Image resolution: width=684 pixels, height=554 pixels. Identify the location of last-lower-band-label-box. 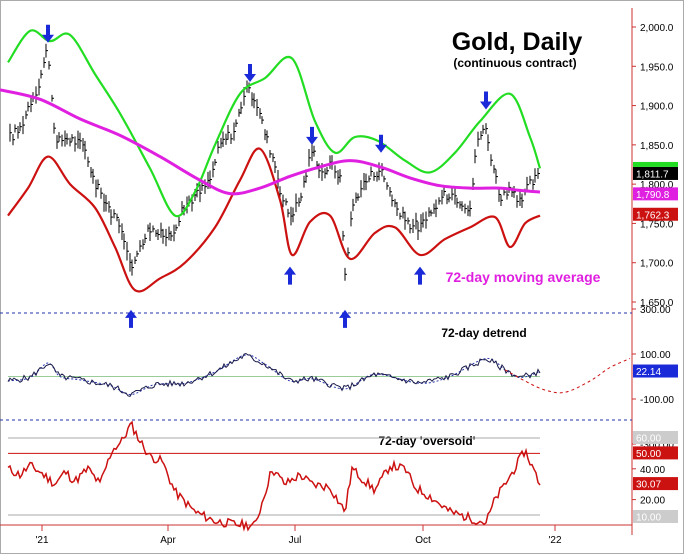
(655, 214).